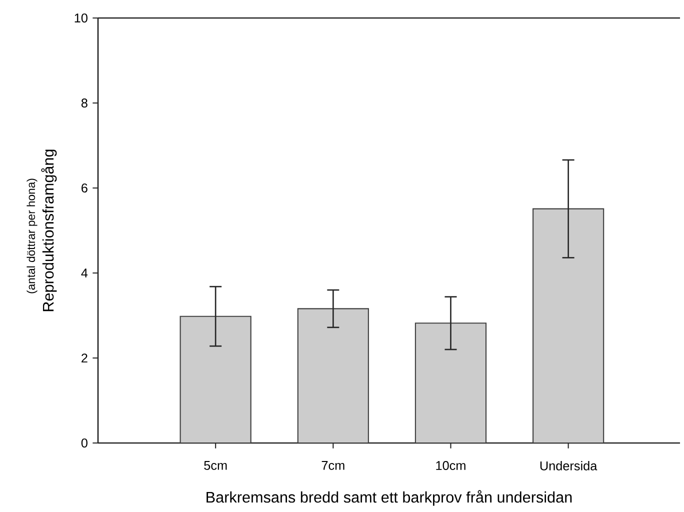 The image size is (684, 512). What do you see at coordinates (32, 236) in the screenshot?
I see `text: (antal döttrar per hona)` at bounding box center [32, 236].